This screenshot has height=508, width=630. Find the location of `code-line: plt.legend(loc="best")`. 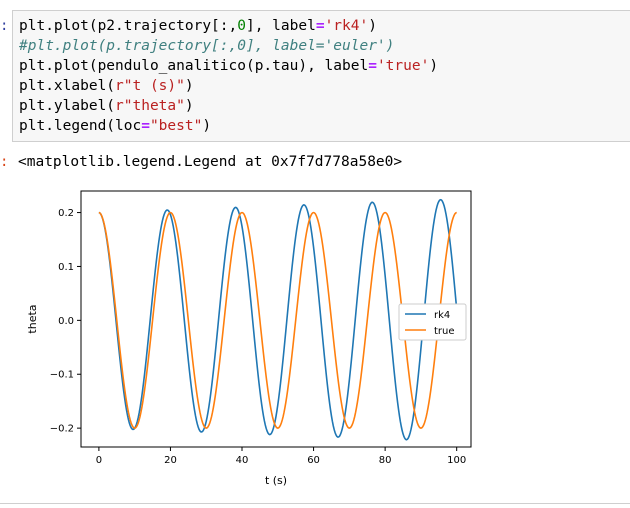

code-line: plt.legend(loc="best") is located at coordinates (228, 126).